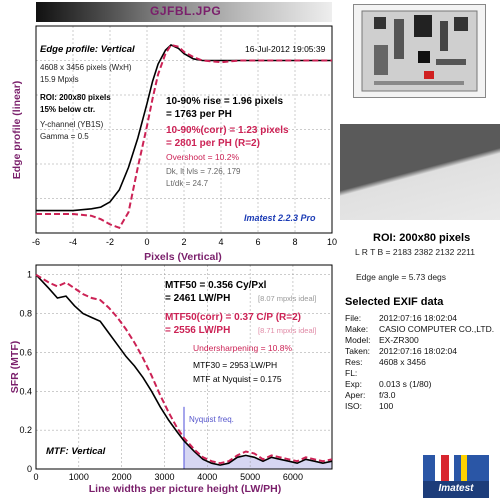 Image resolution: width=500 pixels, height=500 pixels. I want to click on chart-thumbnail, so click(419, 51).